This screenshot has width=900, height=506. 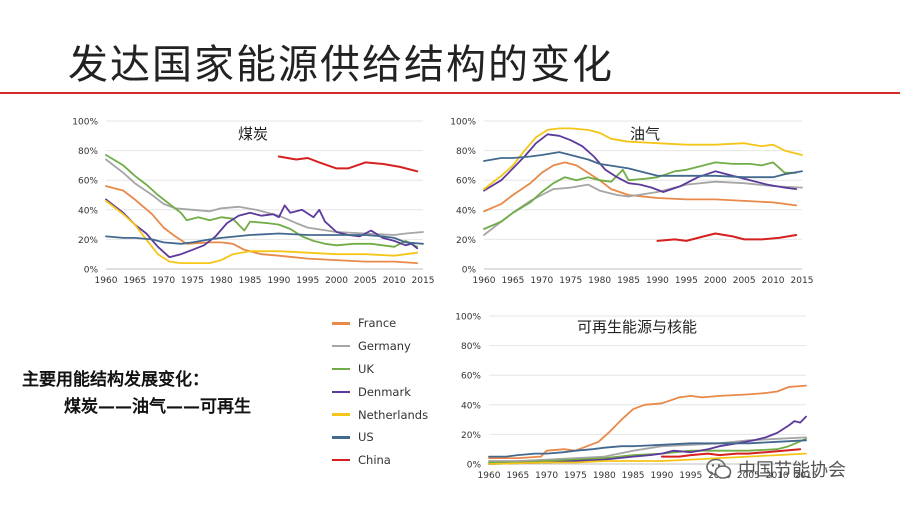 What do you see at coordinates (393, 414) in the screenshot?
I see `legend-label: Netherlands` at bounding box center [393, 414].